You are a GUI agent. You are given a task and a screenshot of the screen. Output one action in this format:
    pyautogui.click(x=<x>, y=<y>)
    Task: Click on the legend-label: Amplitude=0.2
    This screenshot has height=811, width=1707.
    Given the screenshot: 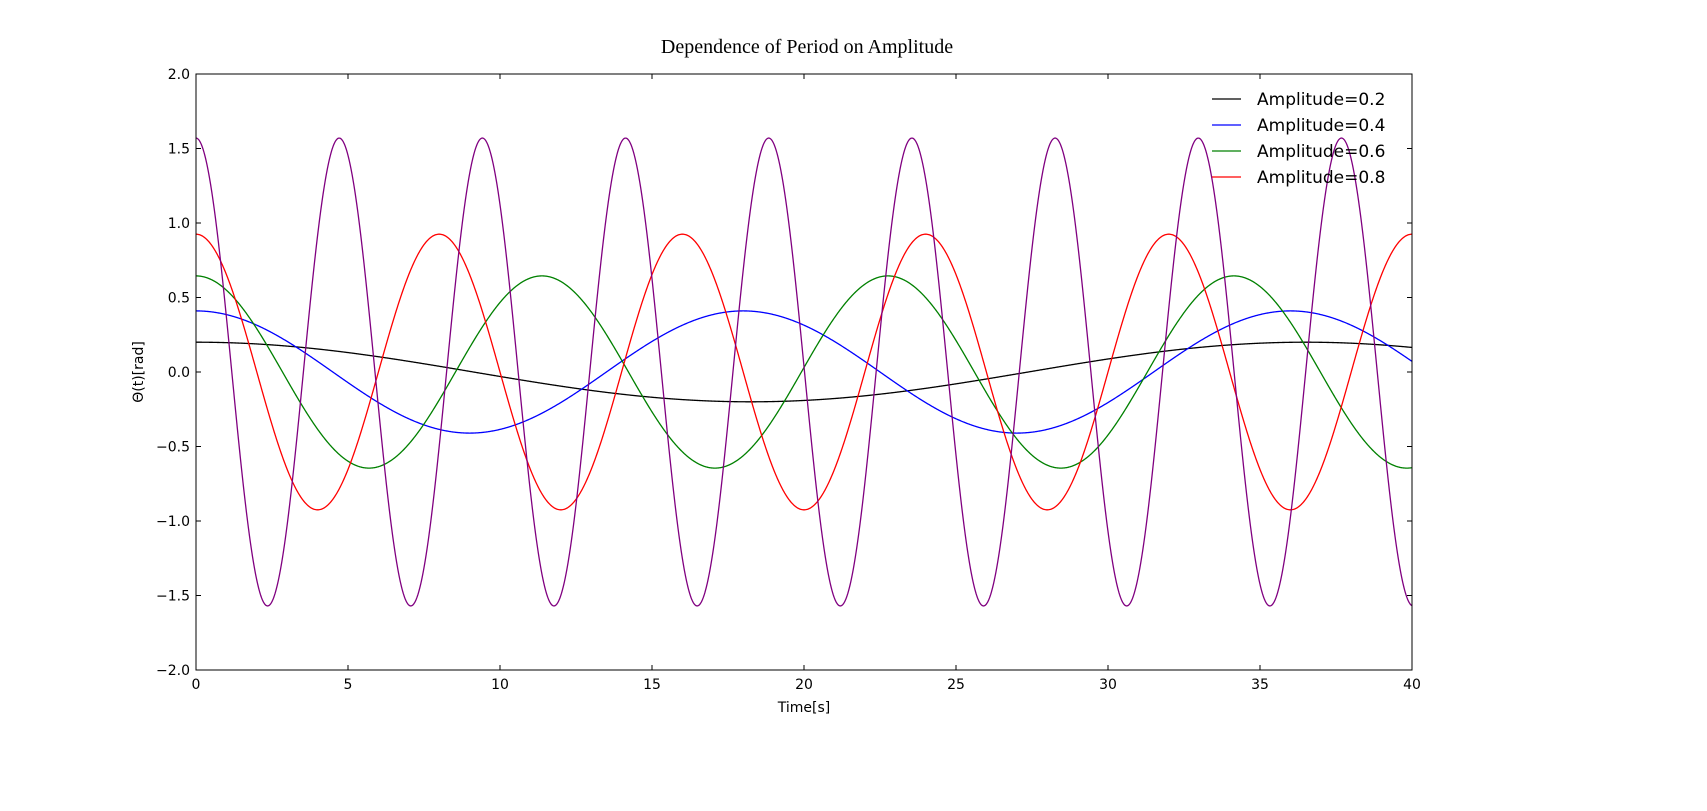 What is the action you would take?
    pyautogui.click(x=1321, y=100)
    